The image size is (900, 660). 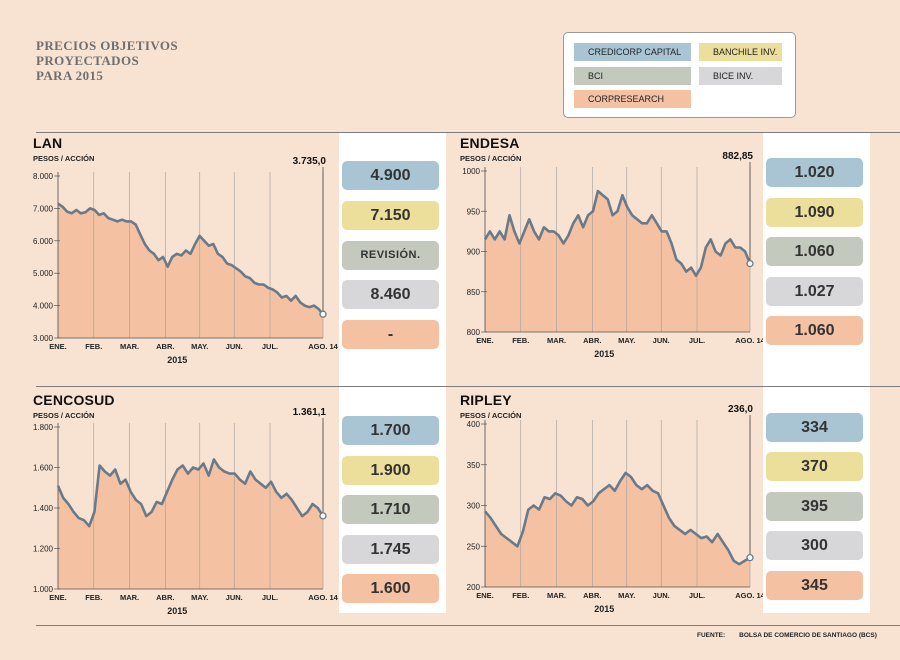 What do you see at coordinates (390, 175) in the screenshot?
I see `target-credicorp: 4.900` at bounding box center [390, 175].